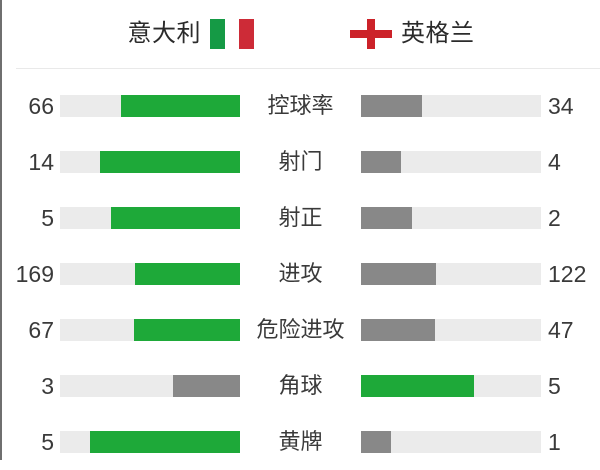 The image size is (600, 470). Describe the element at coordinates (554, 217) in the screenshot. I see `away-value: 2` at that location.